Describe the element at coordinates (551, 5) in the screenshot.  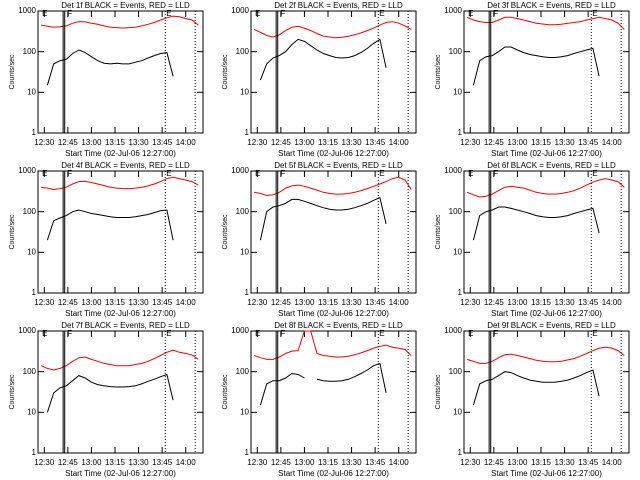
I see `chart-title: Det 3f BLACK = Events, RED = LLD` at that location.